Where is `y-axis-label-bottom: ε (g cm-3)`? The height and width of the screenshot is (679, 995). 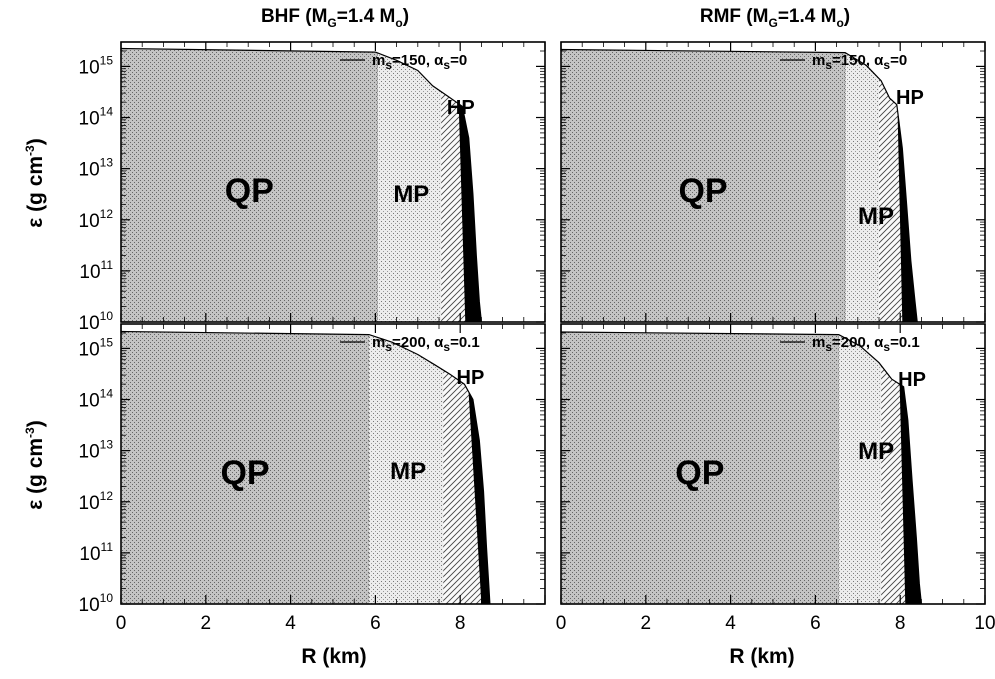 y-axis-label-bottom: ε (g cm-3) is located at coordinates (35, 464).